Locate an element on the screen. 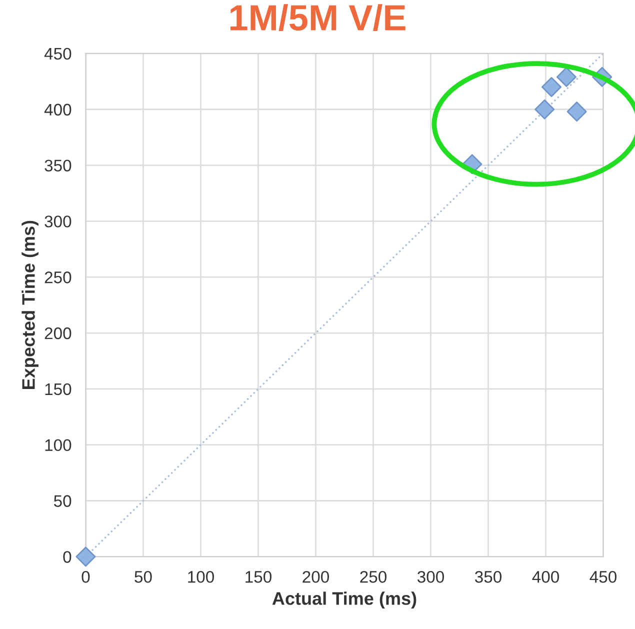 This screenshot has height=629, width=635. y-tick-label: 450 is located at coordinates (58, 54).